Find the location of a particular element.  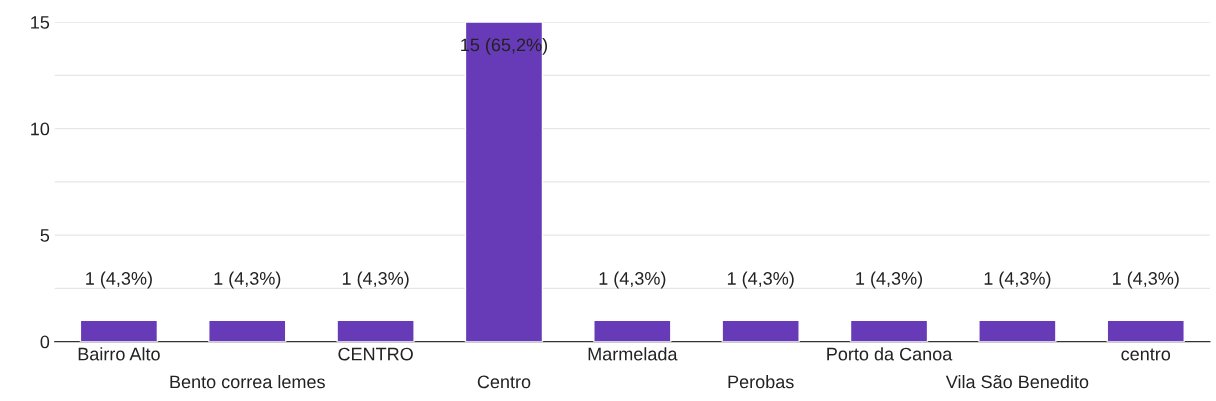

x-tick-label: Vila São Benedito is located at coordinates (1017, 381).